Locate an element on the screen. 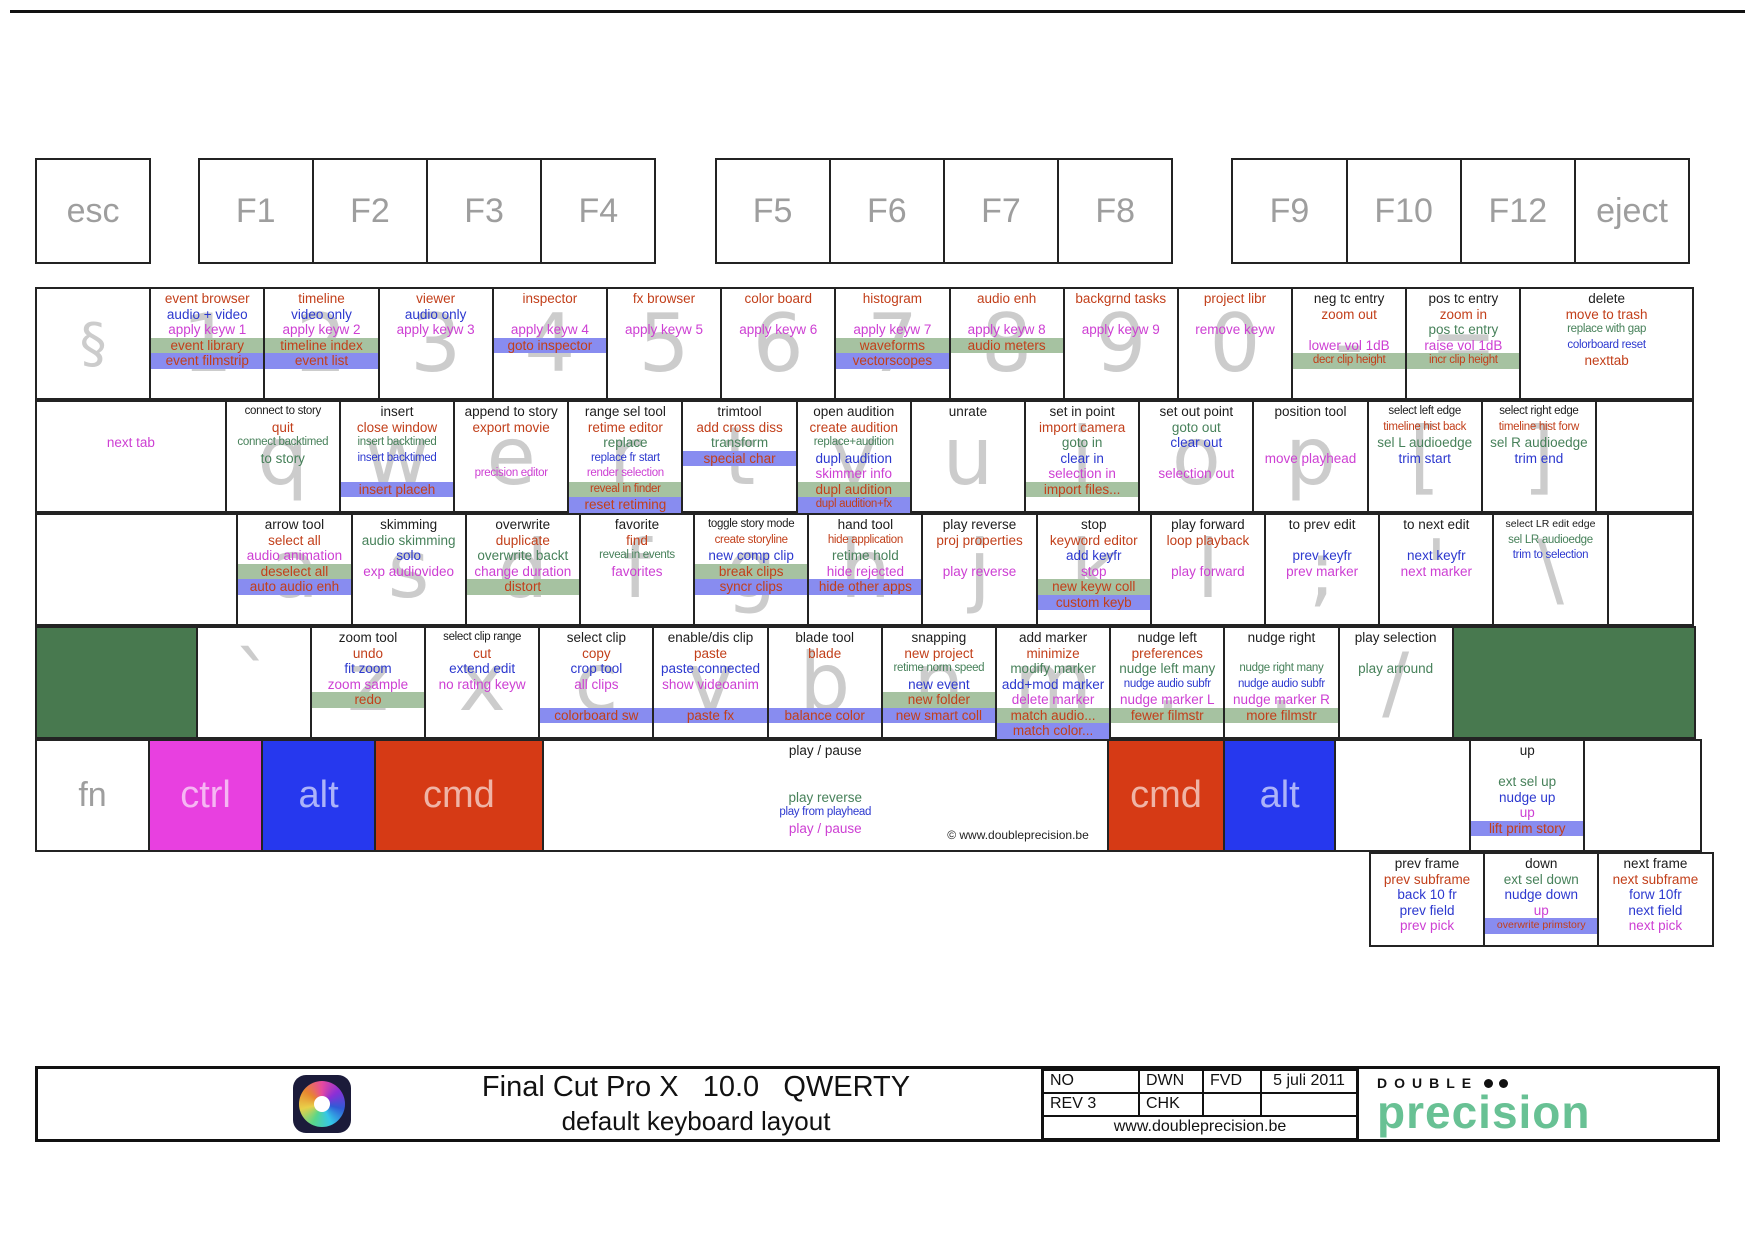 The image size is (1755, 1240). key-alt-right: alt is located at coordinates (1279, 795).